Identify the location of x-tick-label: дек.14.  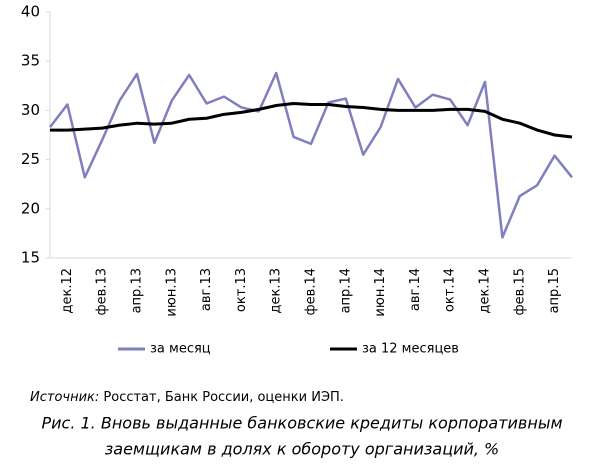
(485, 291).